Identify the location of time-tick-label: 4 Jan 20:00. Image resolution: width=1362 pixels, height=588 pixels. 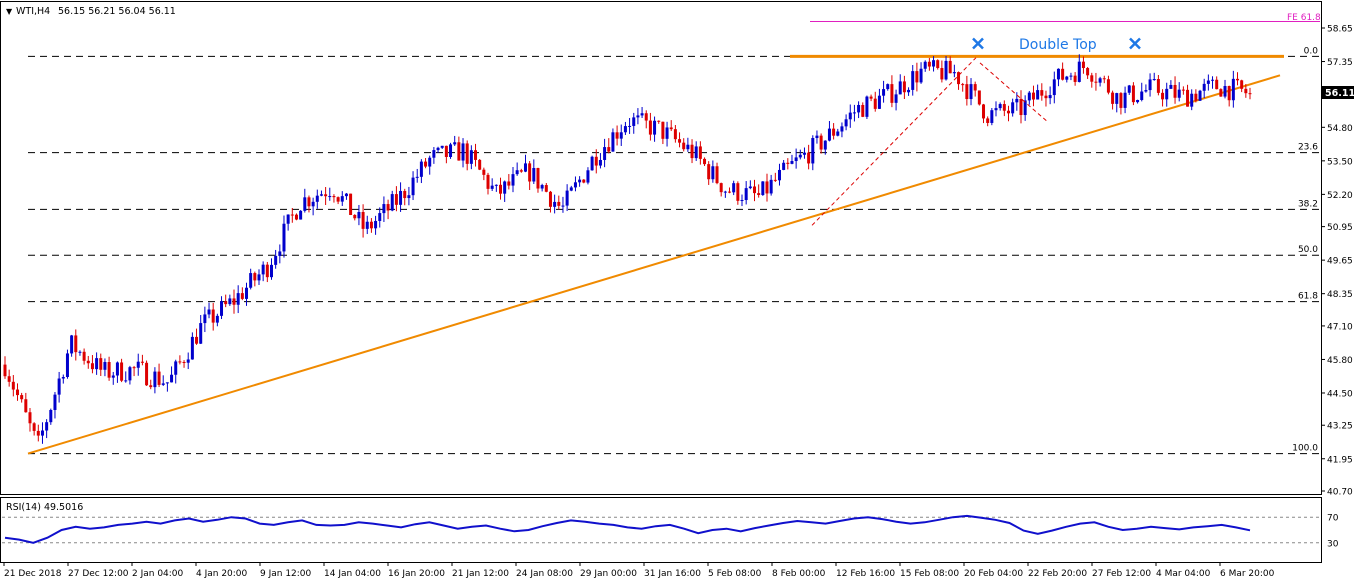
(222, 574).